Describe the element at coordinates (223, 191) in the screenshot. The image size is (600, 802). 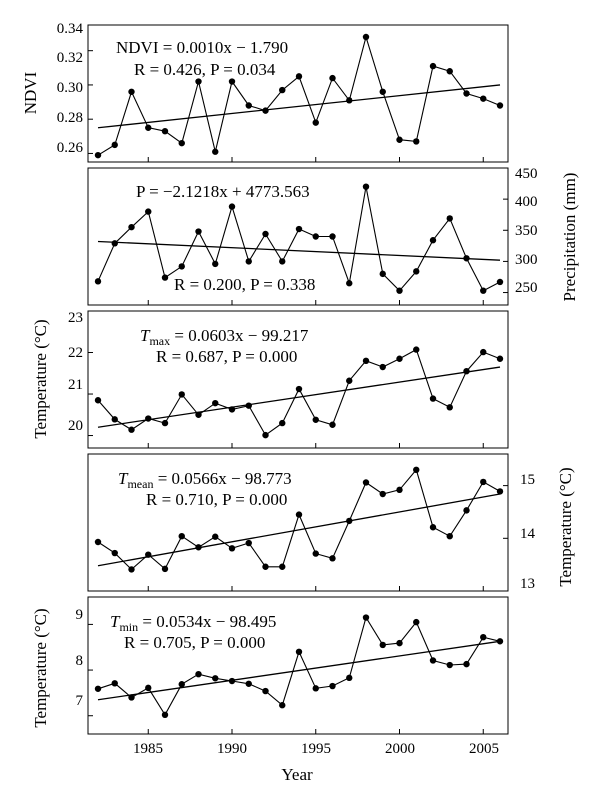
I see `panel-precipitation-equation: P = −2.1218x + 4773.563` at that location.